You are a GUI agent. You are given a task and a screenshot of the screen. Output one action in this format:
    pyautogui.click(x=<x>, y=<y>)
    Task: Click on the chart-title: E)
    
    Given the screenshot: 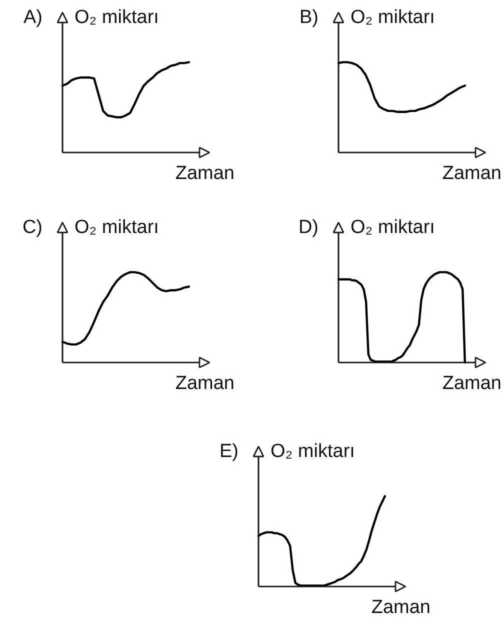 What is the action you would take?
    pyautogui.click(x=229, y=451)
    